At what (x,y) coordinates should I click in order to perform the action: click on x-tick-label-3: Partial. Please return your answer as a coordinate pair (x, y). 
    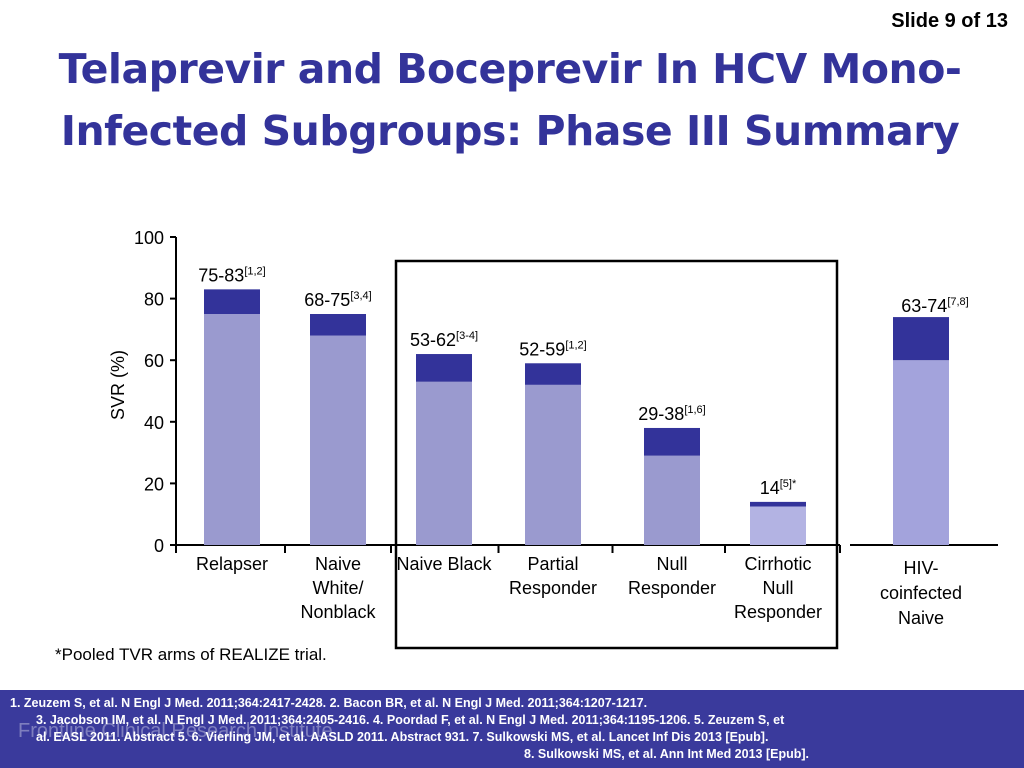
    Looking at the image, I should click on (552, 564).